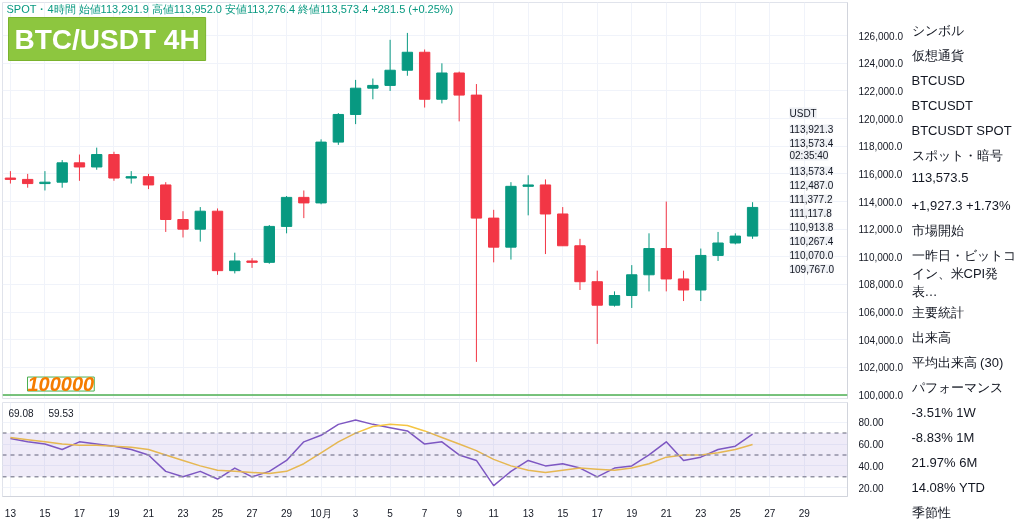 This screenshot has width=1024, height=521. What do you see at coordinates (355, 513) in the screenshot?
I see `x-tick-label: 3` at bounding box center [355, 513].